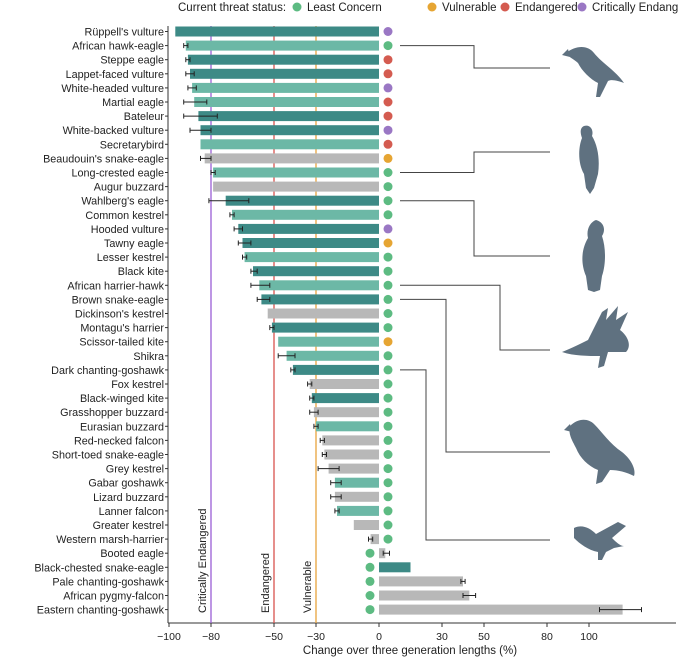  Describe the element at coordinates (132, 61) in the screenshot. I see `y-tick-label: Steppe eagle` at that location.